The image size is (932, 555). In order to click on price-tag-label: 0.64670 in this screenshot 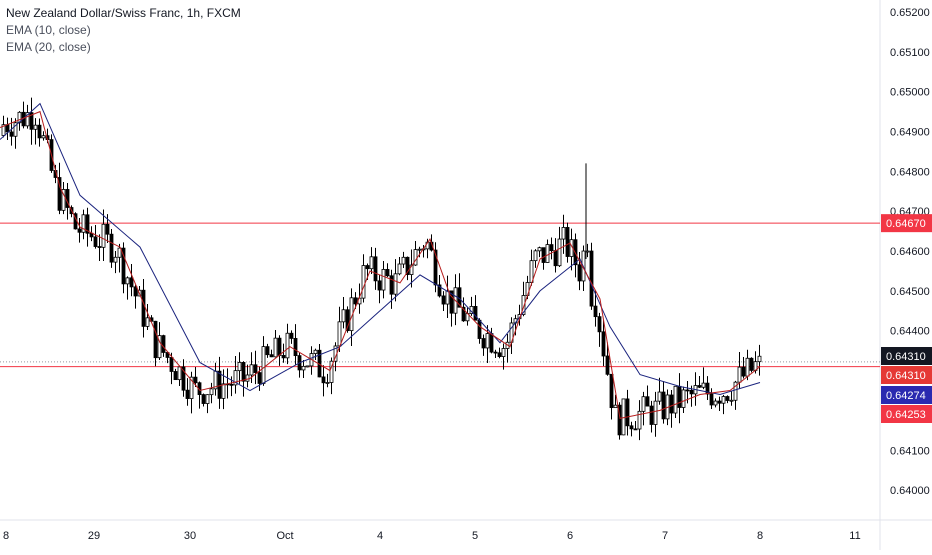, I will do `click(906, 224)`.